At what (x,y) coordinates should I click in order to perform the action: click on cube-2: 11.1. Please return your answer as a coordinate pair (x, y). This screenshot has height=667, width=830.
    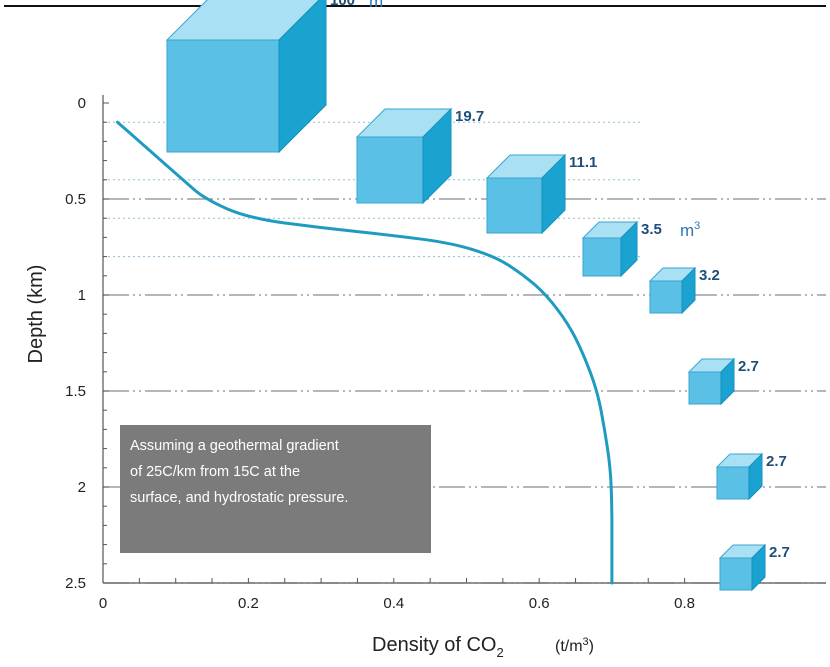
    Looking at the image, I should click on (541, 194).